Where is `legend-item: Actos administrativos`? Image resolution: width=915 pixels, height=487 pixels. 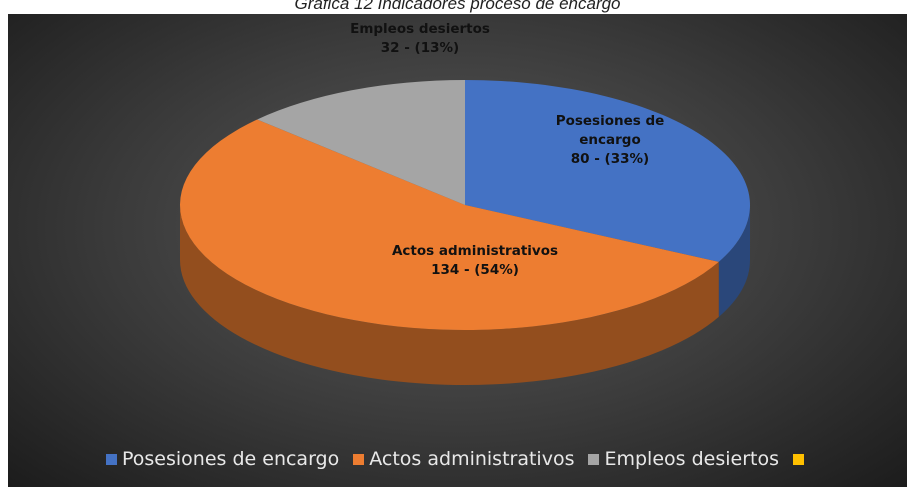
legend-item: Actos administrativos is located at coordinates (463, 459).